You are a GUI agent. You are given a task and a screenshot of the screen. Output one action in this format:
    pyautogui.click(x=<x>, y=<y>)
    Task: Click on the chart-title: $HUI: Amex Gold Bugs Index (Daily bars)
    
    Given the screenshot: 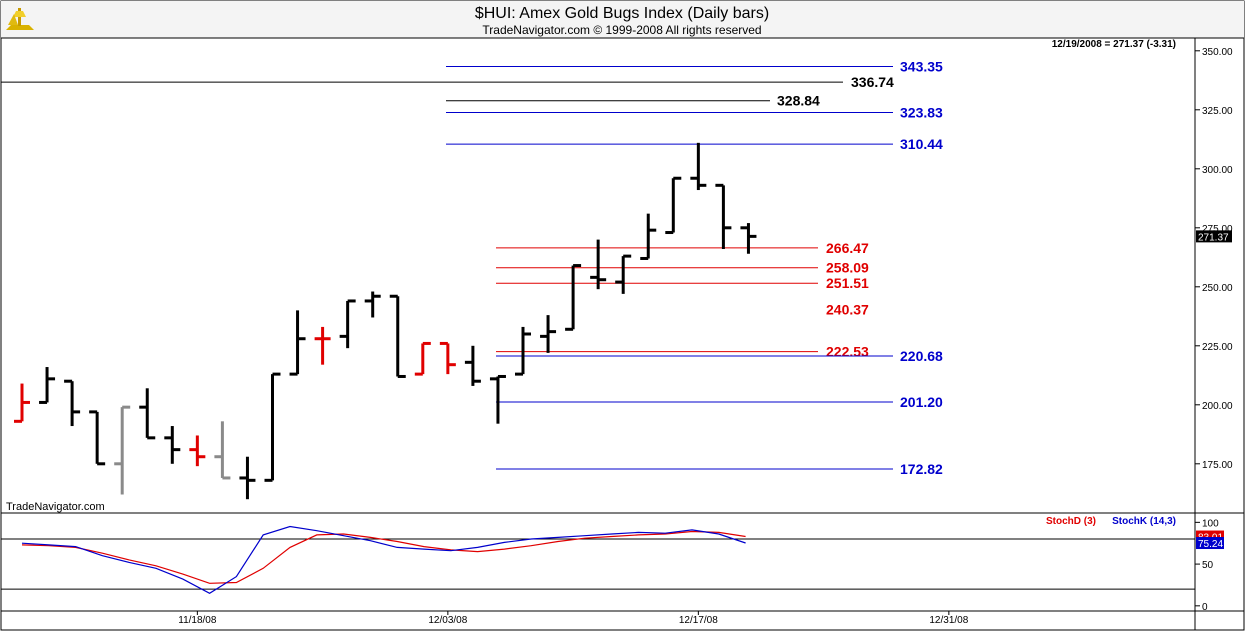 What is the action you would take?
    pyautogui.click(x=622, y=13)
    